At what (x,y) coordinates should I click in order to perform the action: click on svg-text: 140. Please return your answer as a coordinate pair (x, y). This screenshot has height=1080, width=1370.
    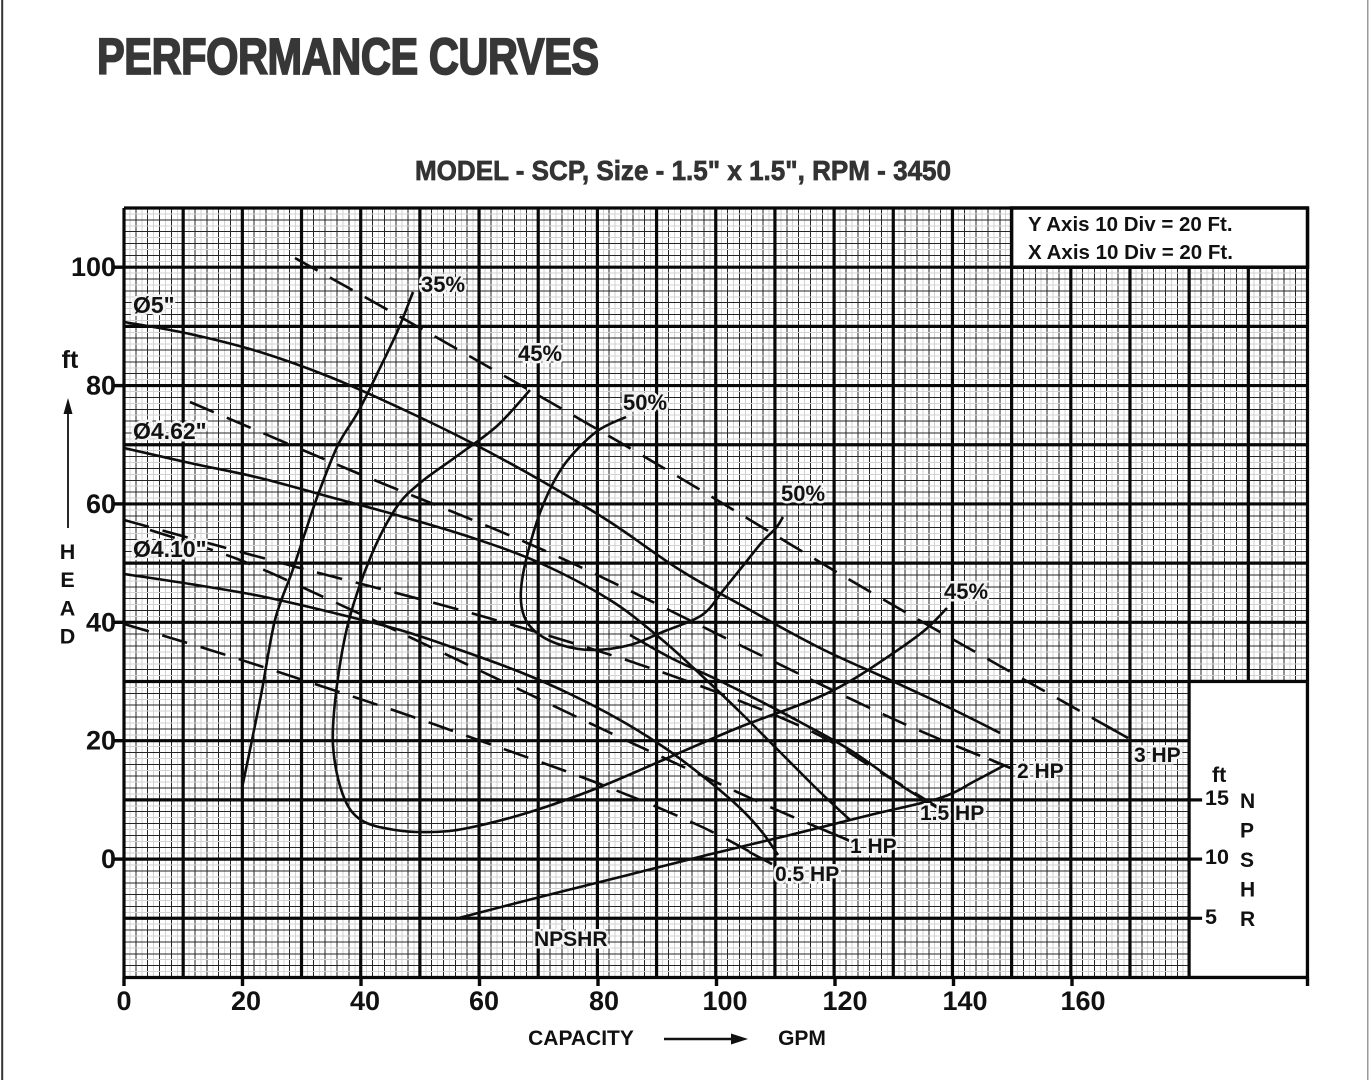
    Looking at the image, I should click on (964, 1001).